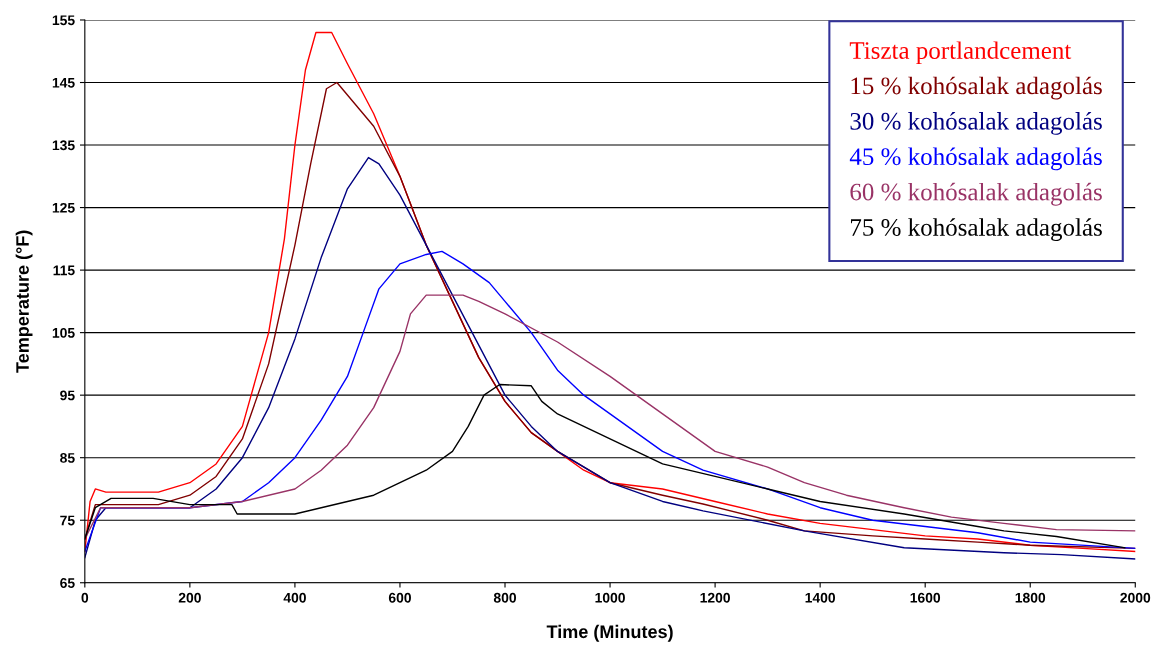 The image size is (1162, 666). I want to click on x-tick-label: 2000, so click(1135, 597).